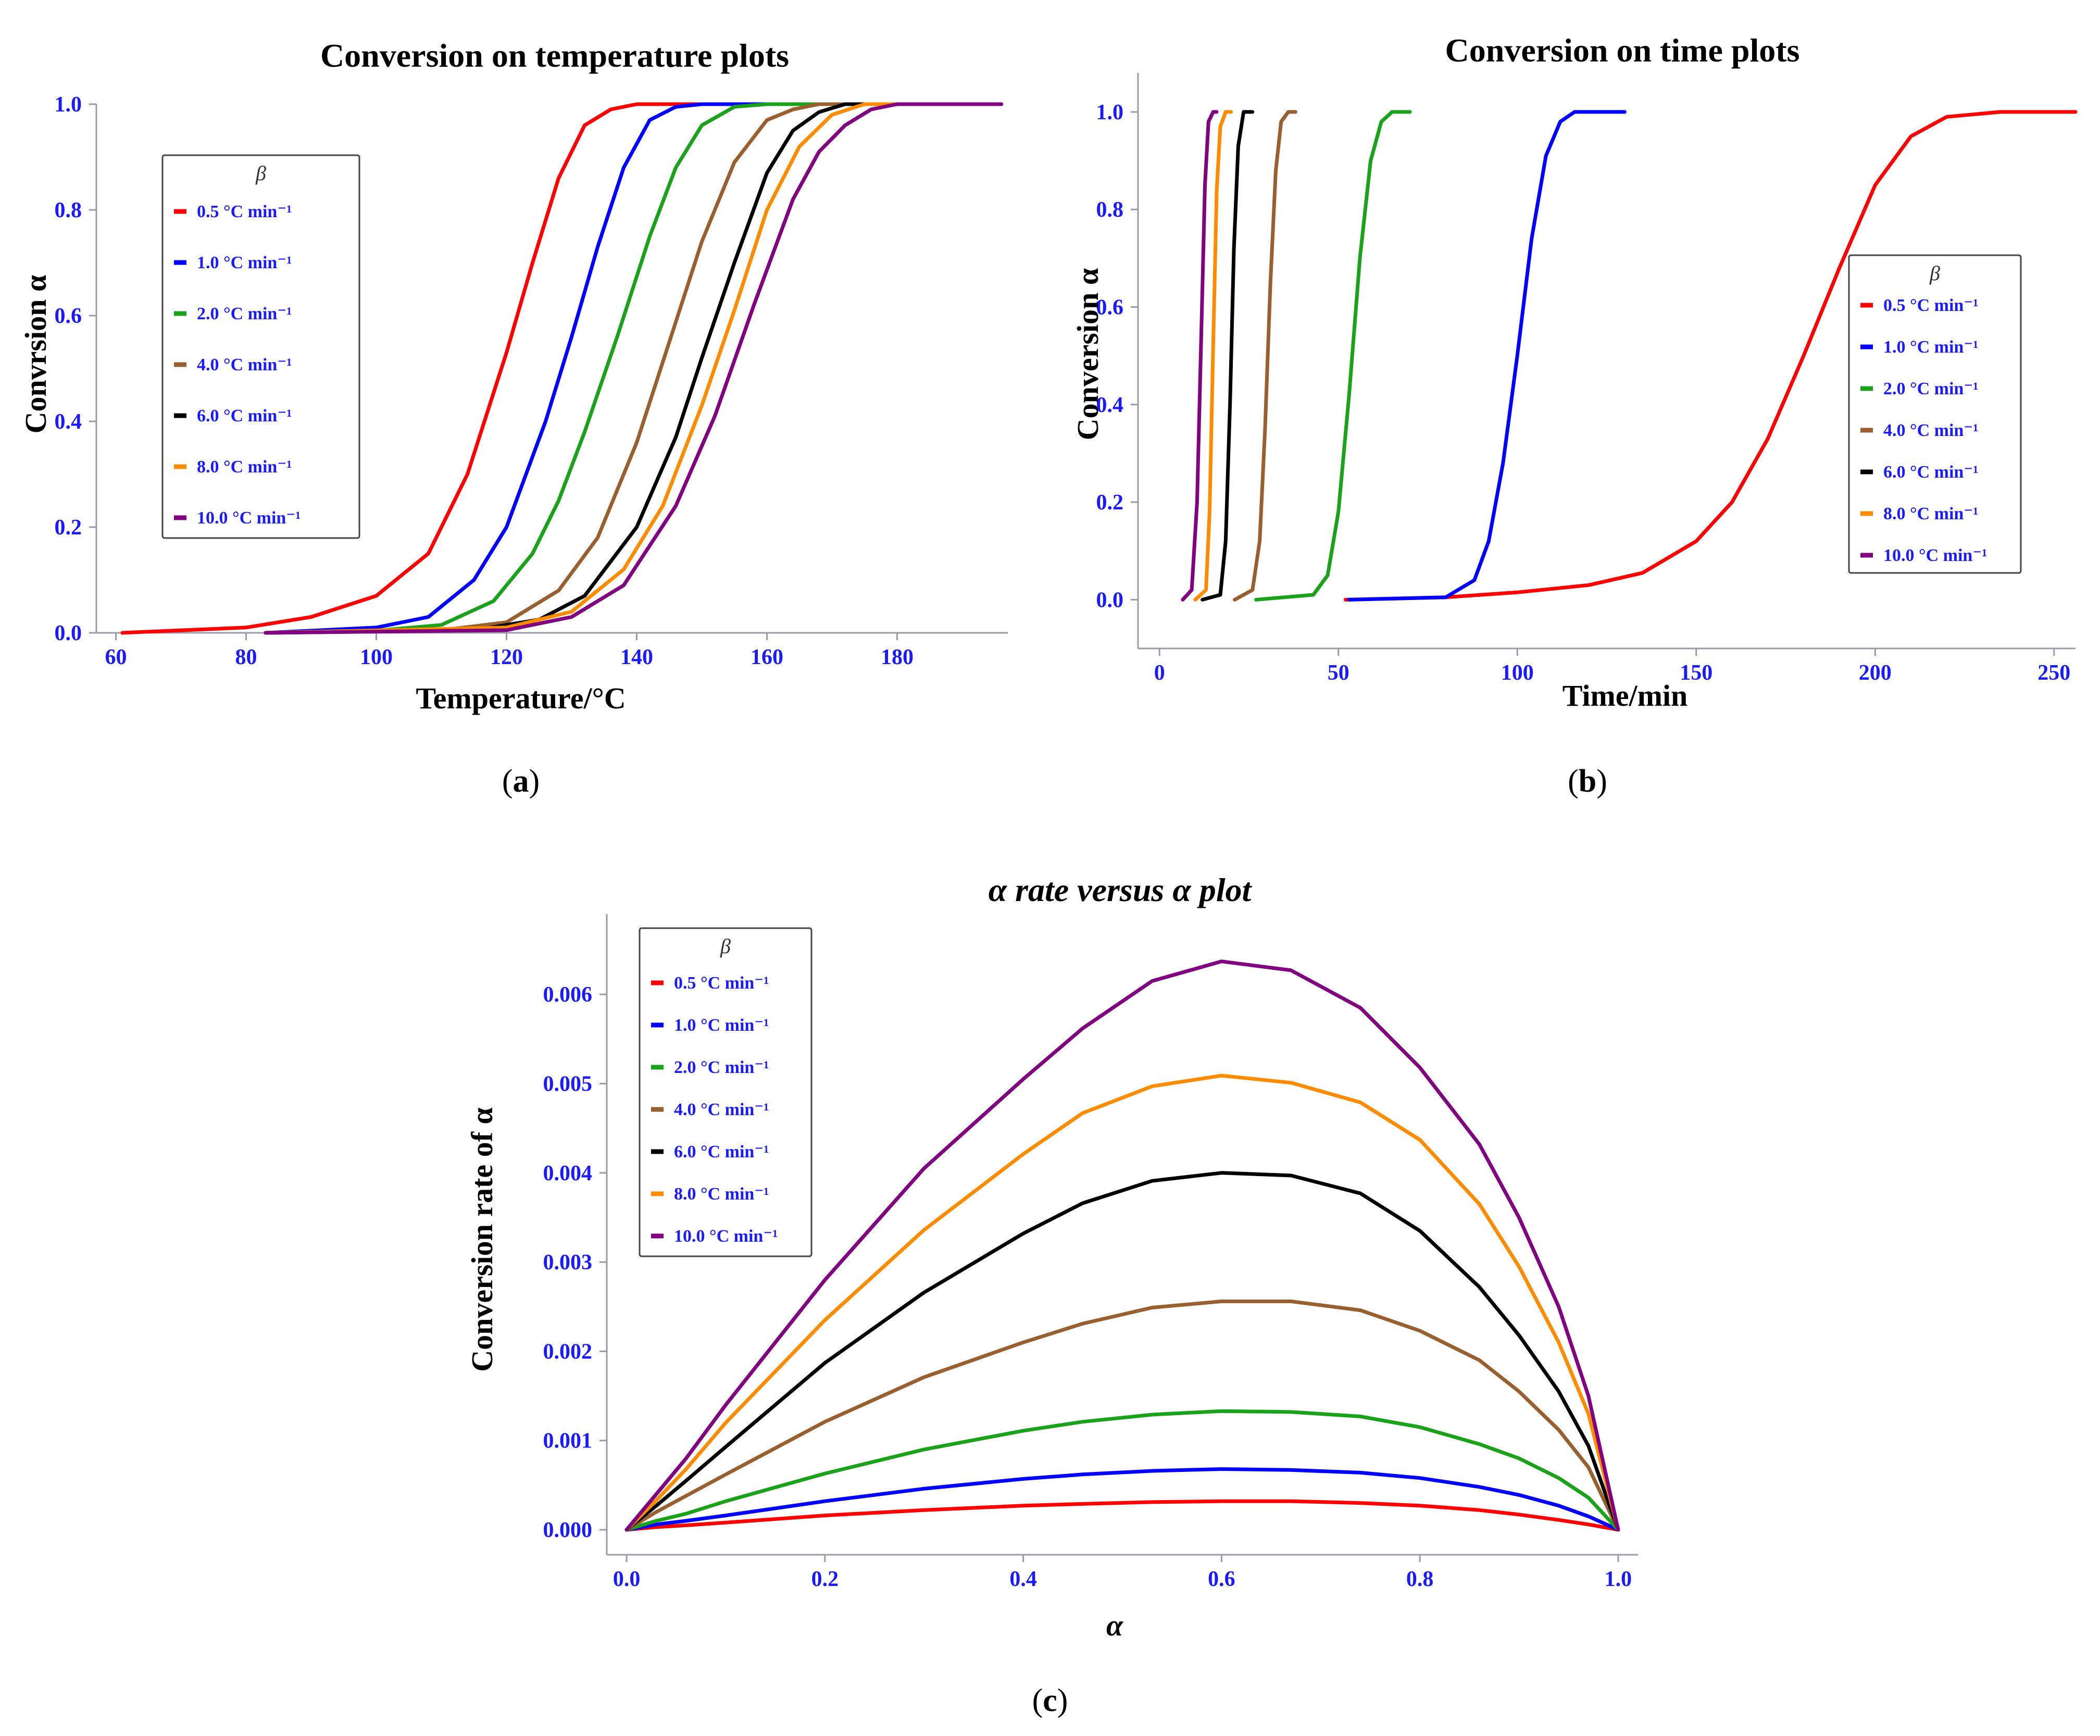  What do you see at coordinates (726, 1237) in the screenshot?
I see `legend-item-6: 10.0 °C min⁻¹` at bounding box center [726, 1237].